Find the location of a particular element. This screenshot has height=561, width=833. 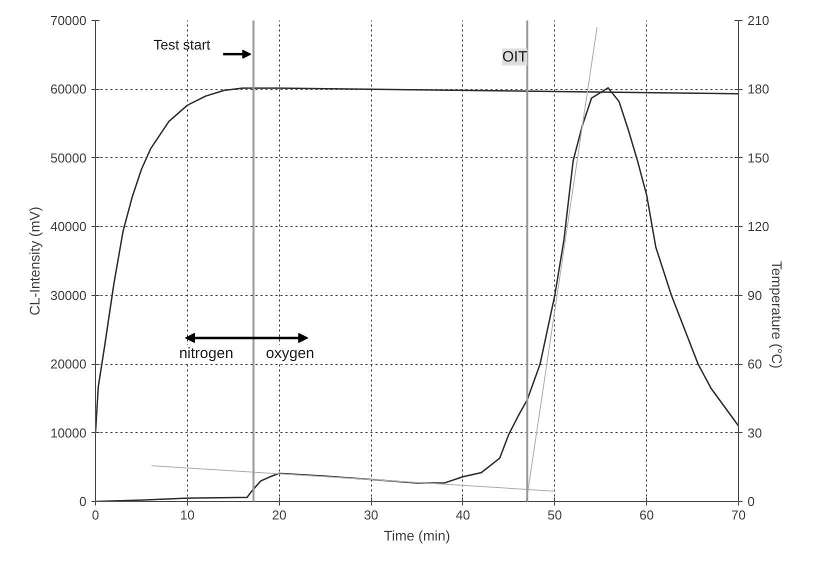

y2-tick-label: 180 is located at coordinates (759, 89).